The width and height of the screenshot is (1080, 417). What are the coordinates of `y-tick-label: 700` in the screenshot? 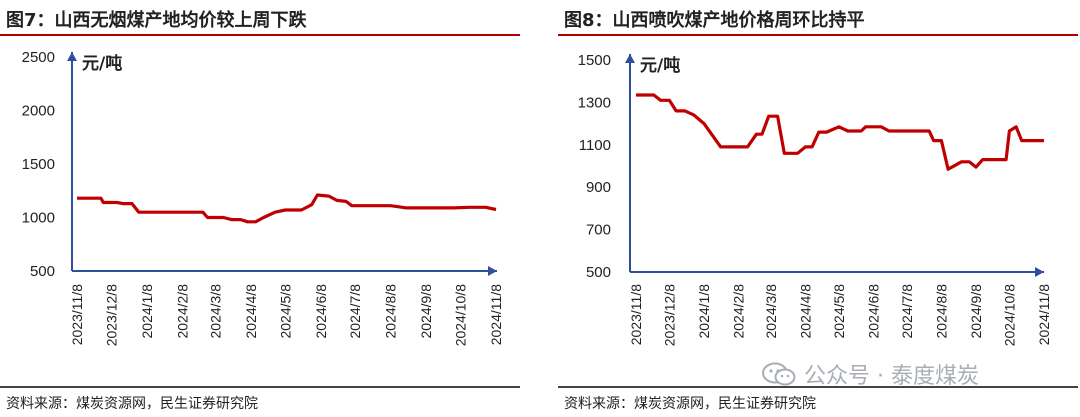 It's located at (598, 230).